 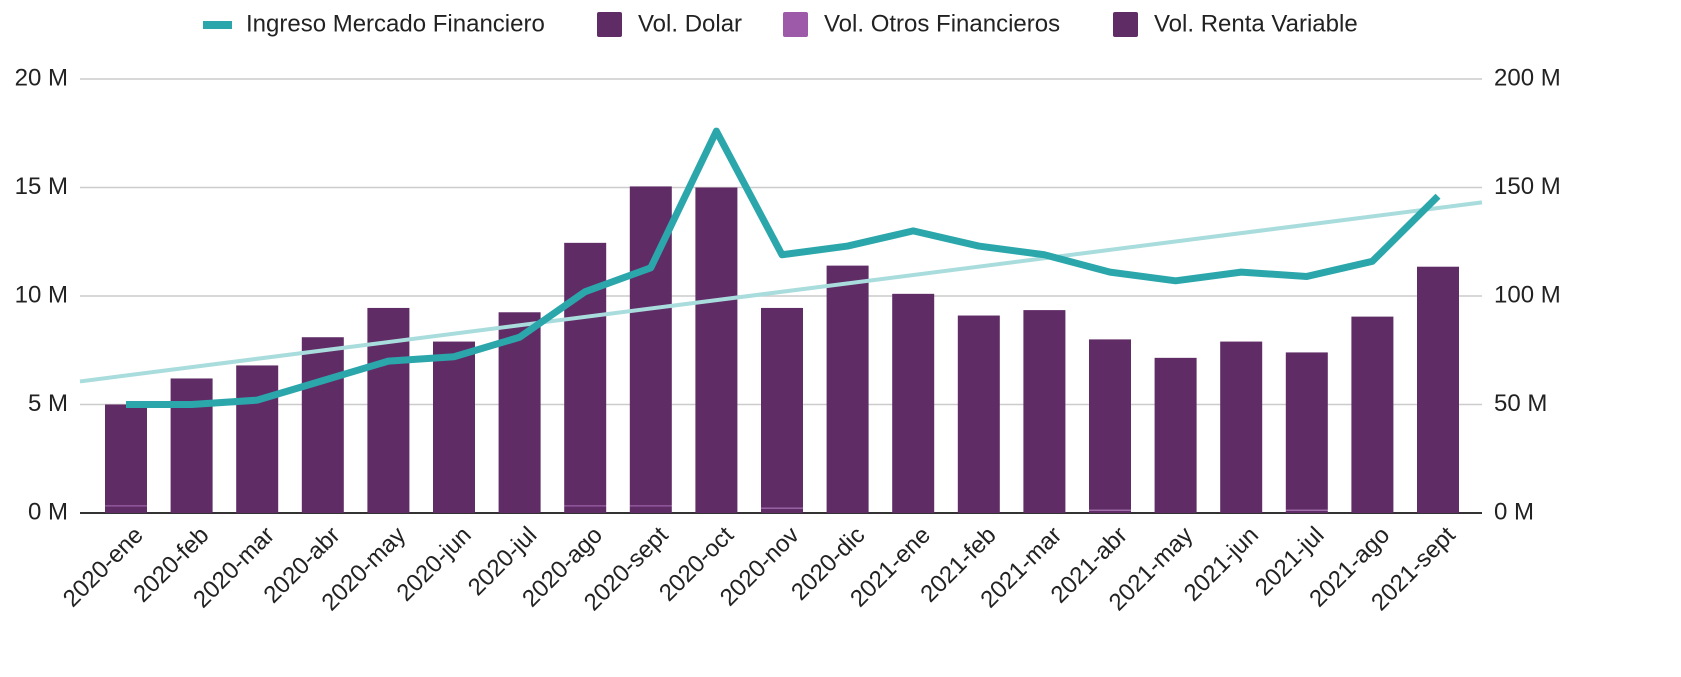 What do you see at coordinates (395, 23) in the screenshot?
I see `legend-label: Ingreso Mercado Financiero` at bounding box center [395, 23].